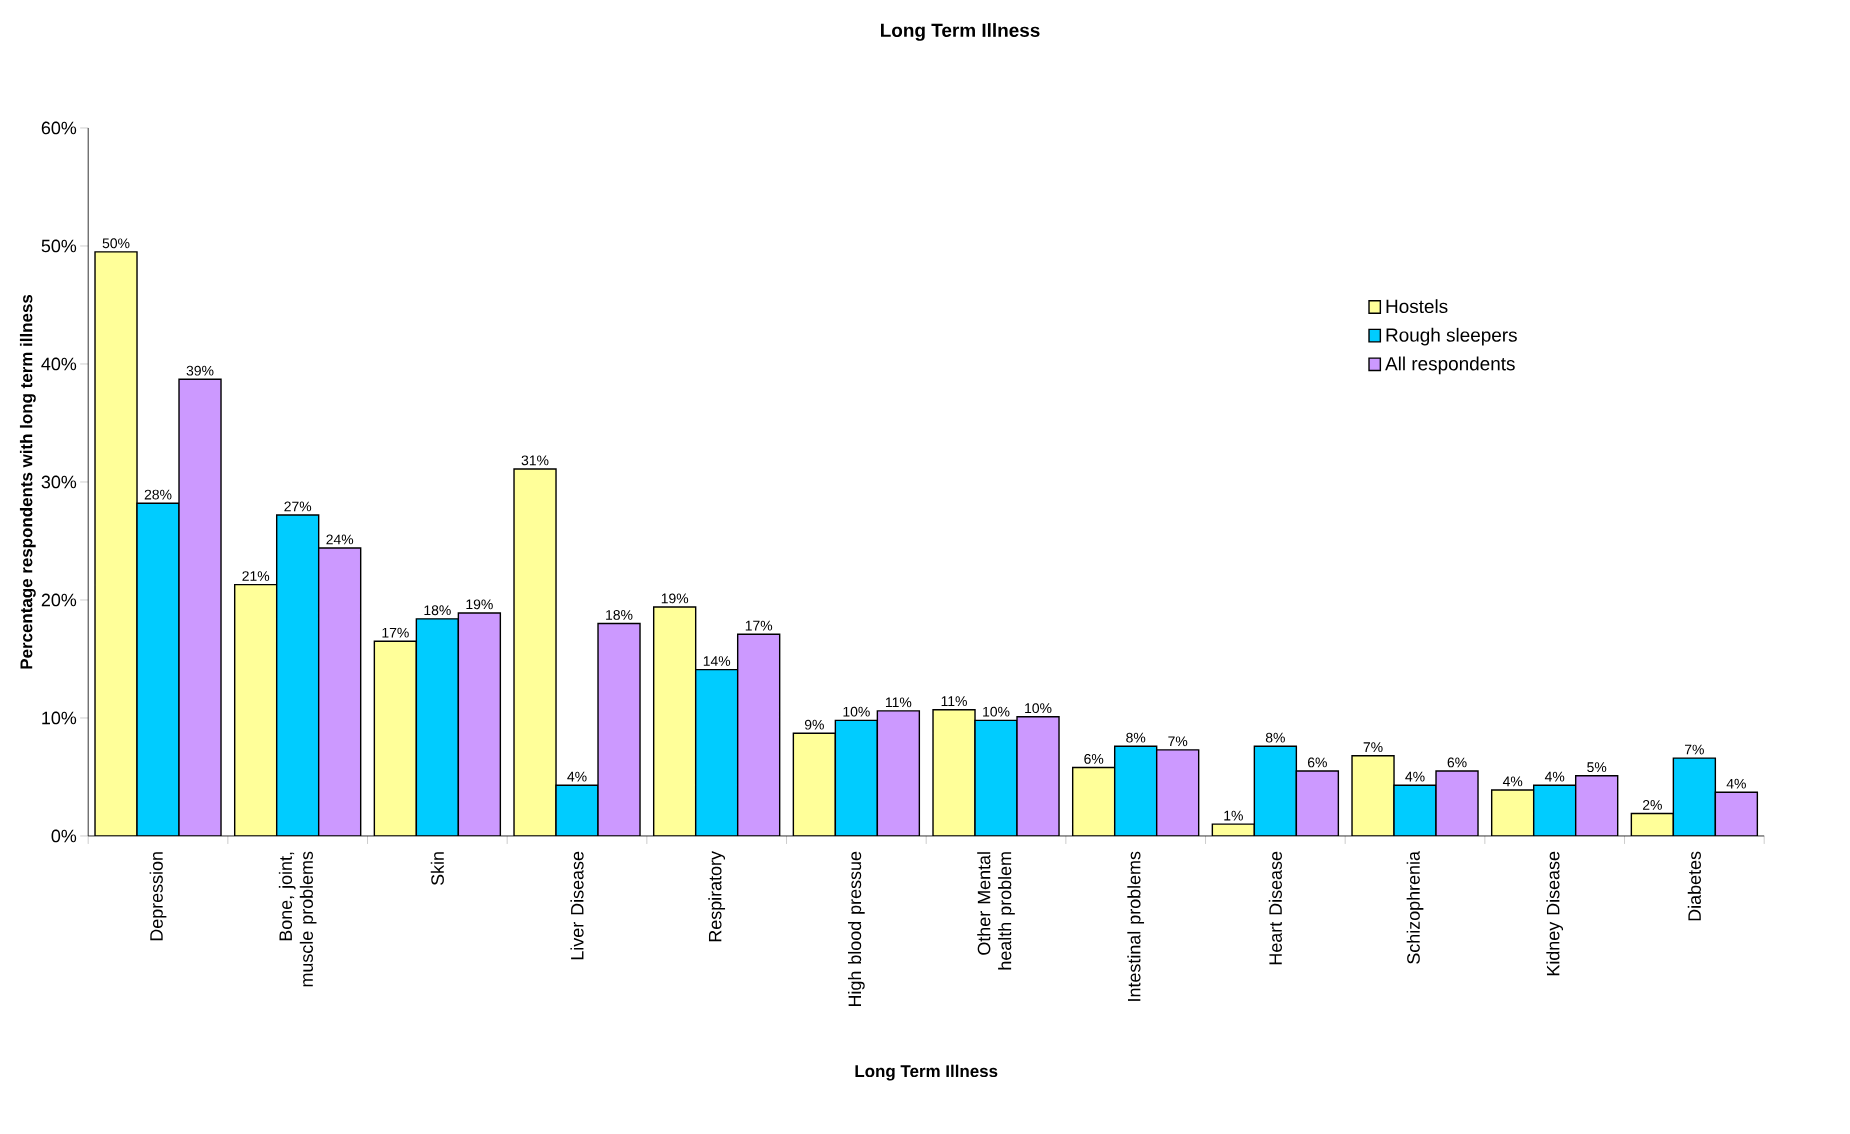  I want to click on x-tick-label: Skin, so click(437, 869).